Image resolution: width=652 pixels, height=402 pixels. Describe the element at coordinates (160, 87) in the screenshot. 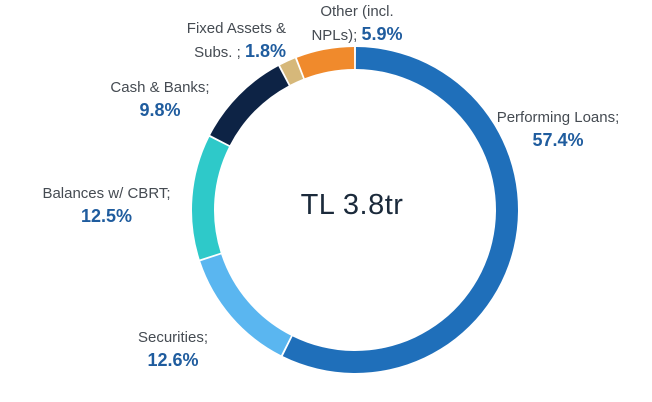

I see `label-cash-banks-name: Cash & Banks;` at that location.